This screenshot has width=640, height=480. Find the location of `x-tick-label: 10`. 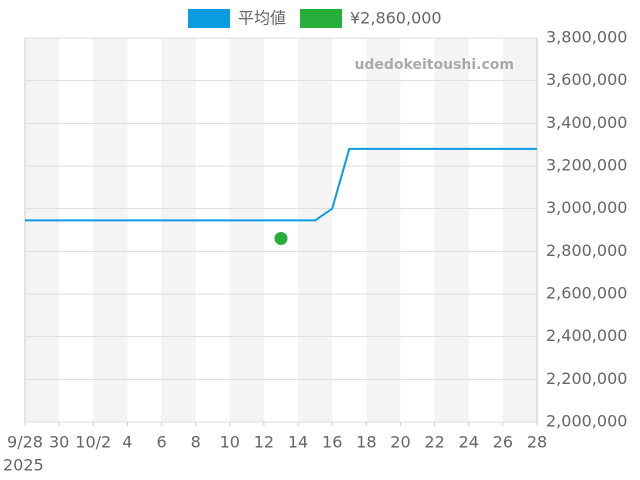

x-tick-label: 10 is located at coordinates (230, 442).